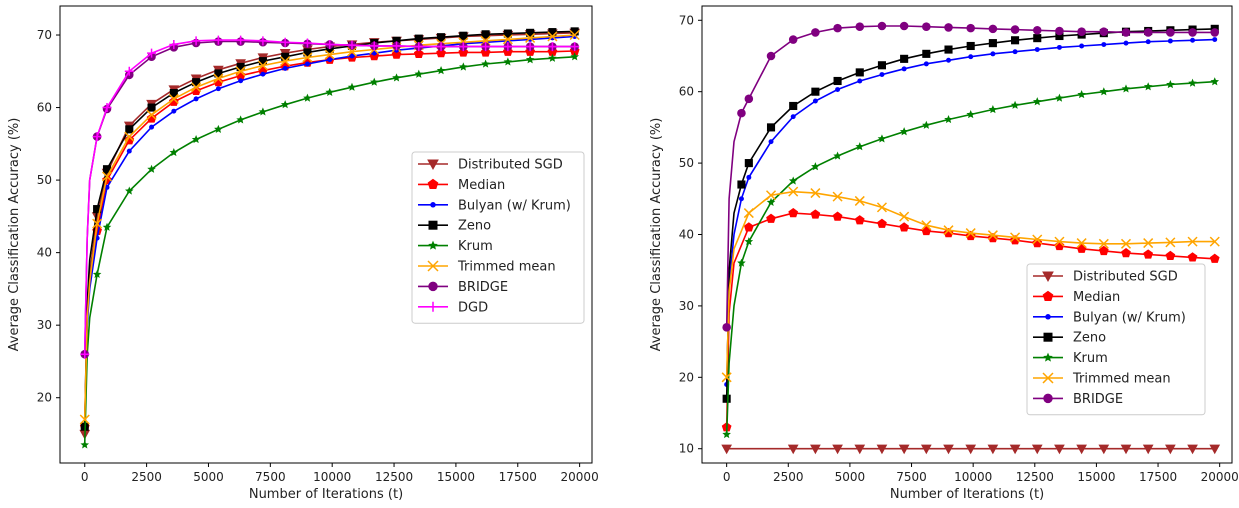 This screenshot has height=508, width=1239. I want to click on x-tick-label: 0, so click(85, 477).